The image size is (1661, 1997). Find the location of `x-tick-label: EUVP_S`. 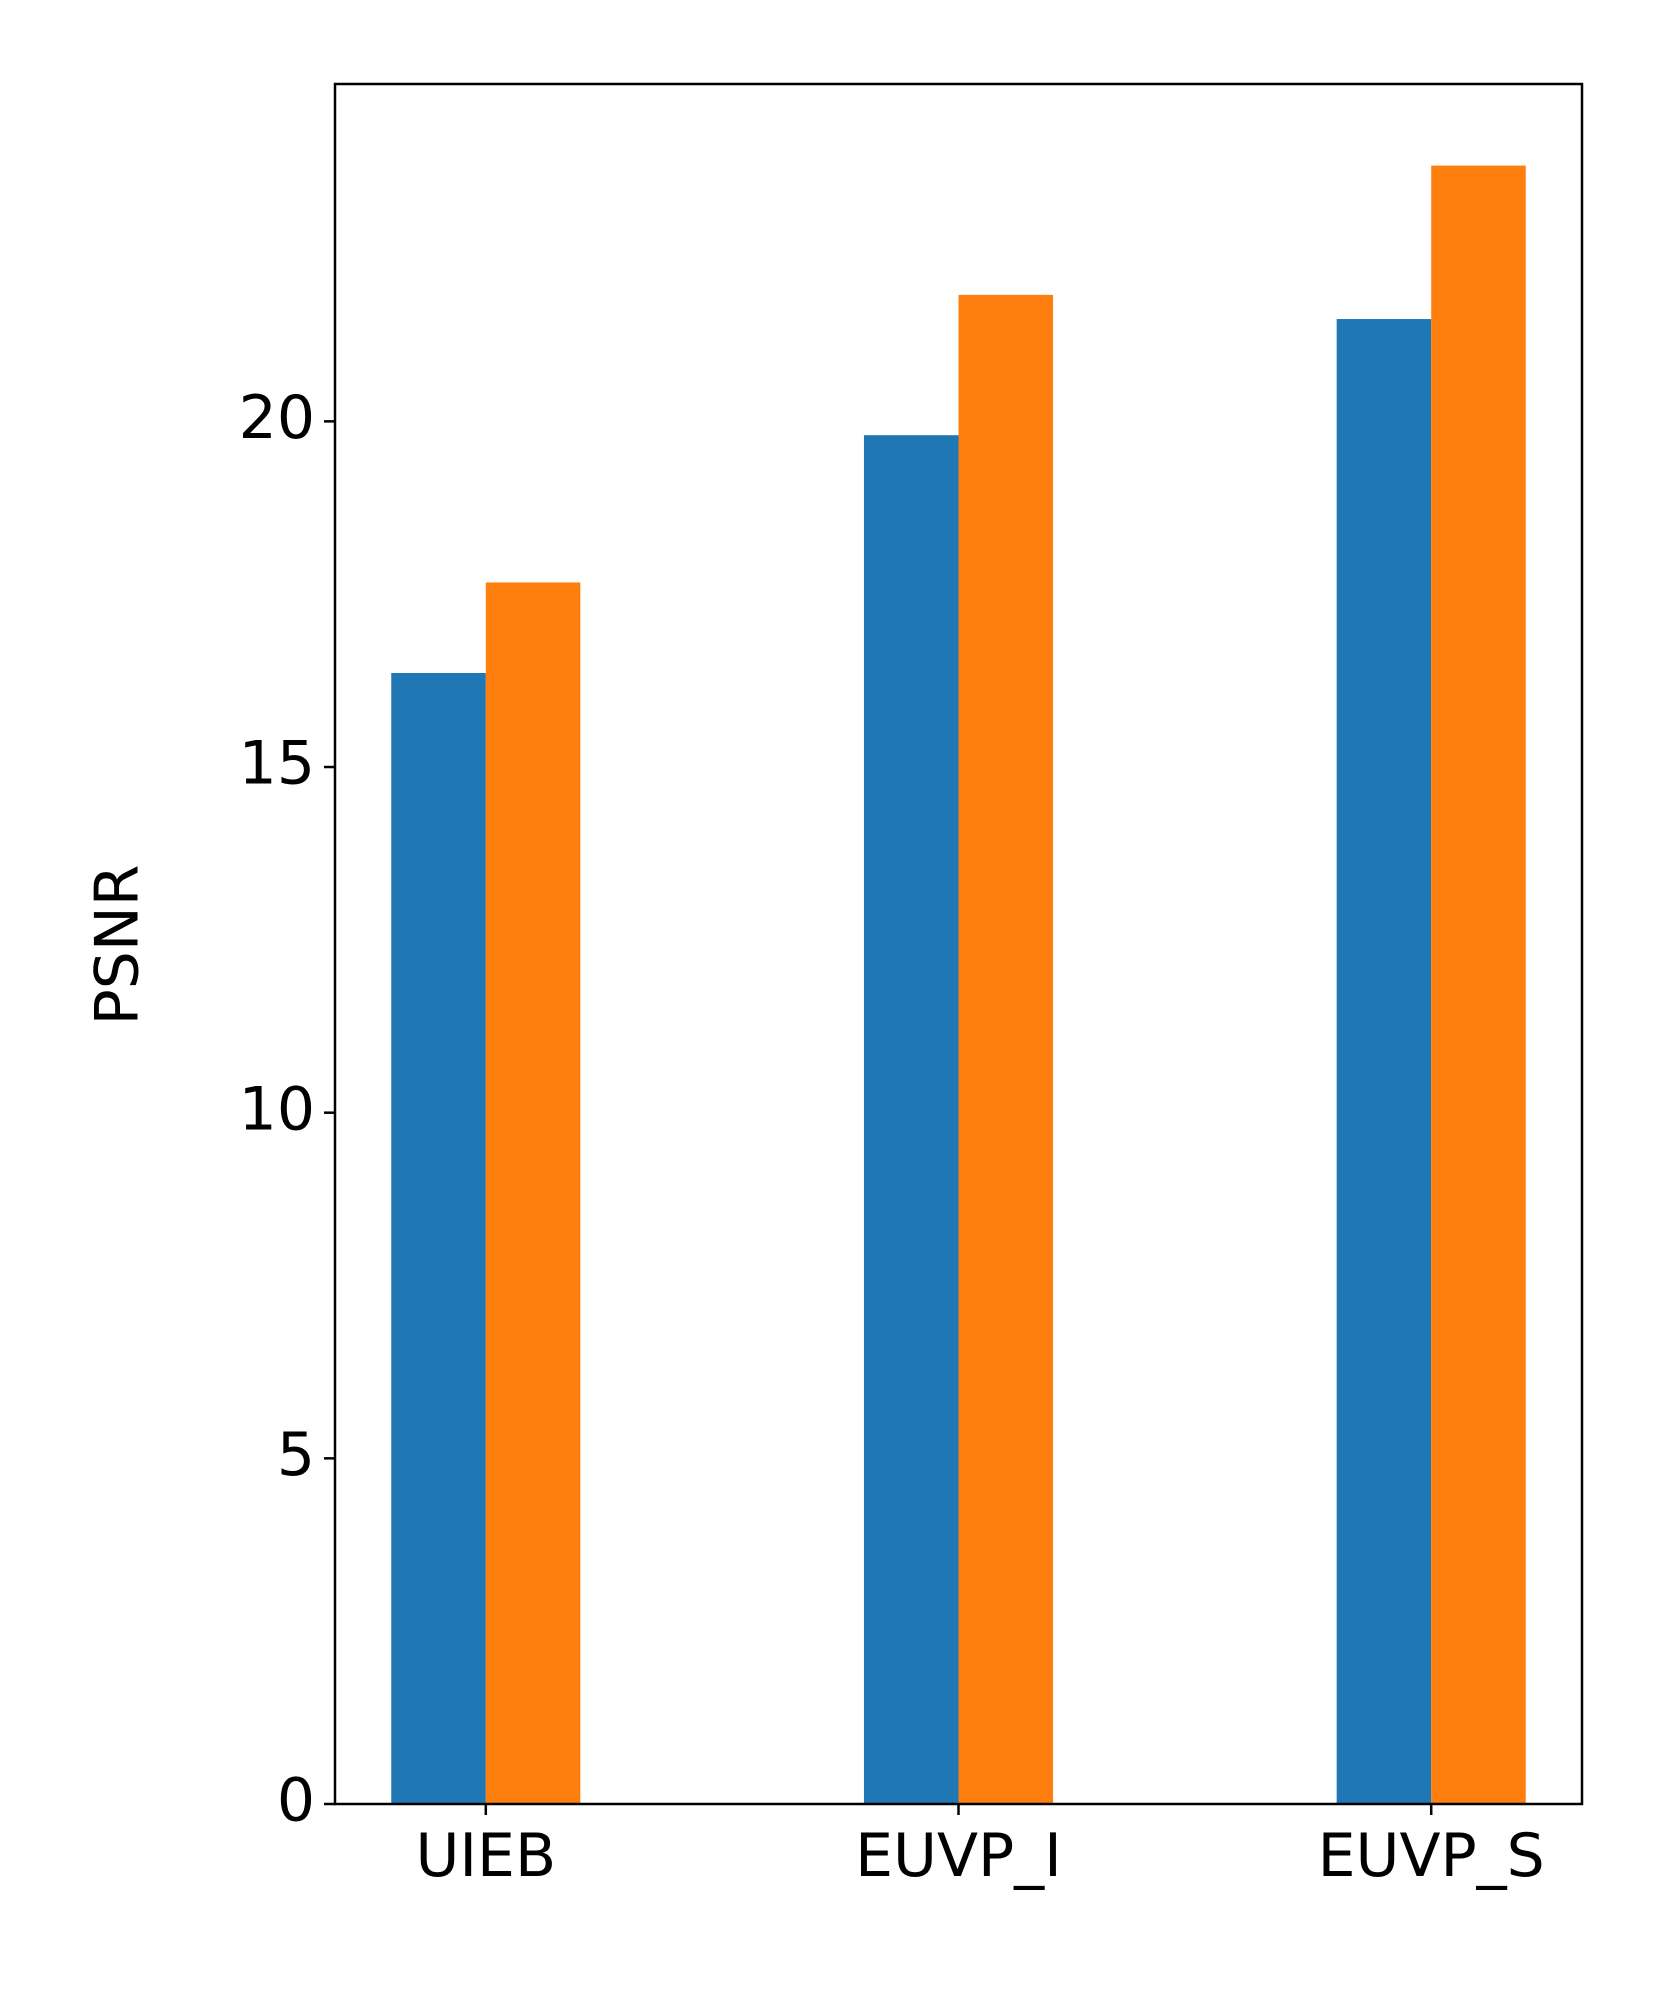

x-tick-label: EUVP_S is located at coordinates (1431, 1856).